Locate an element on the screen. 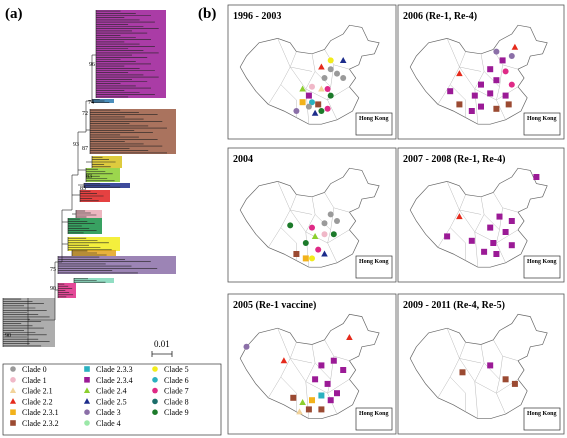 The image size is (567, 438). node-label: 96 is located at coordinates (92, 65).